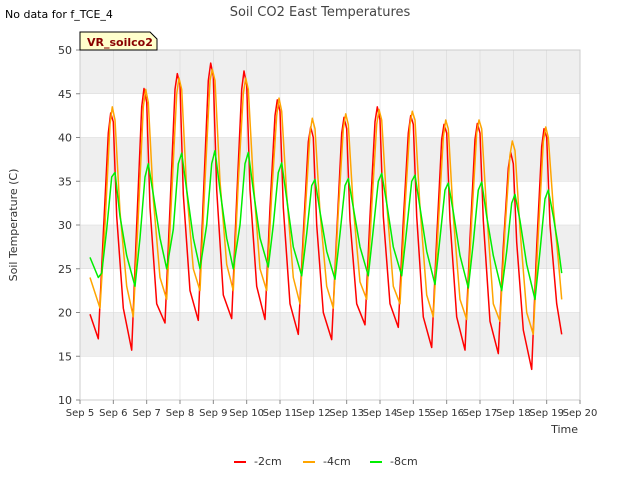  Describe the element at coordinates (65, 269) in the screenshot. I see `y-tick-label: 25` at that location.